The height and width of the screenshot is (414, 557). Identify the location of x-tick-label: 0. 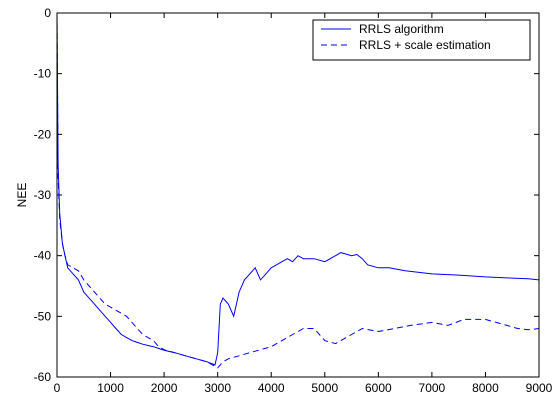
(57, 388).